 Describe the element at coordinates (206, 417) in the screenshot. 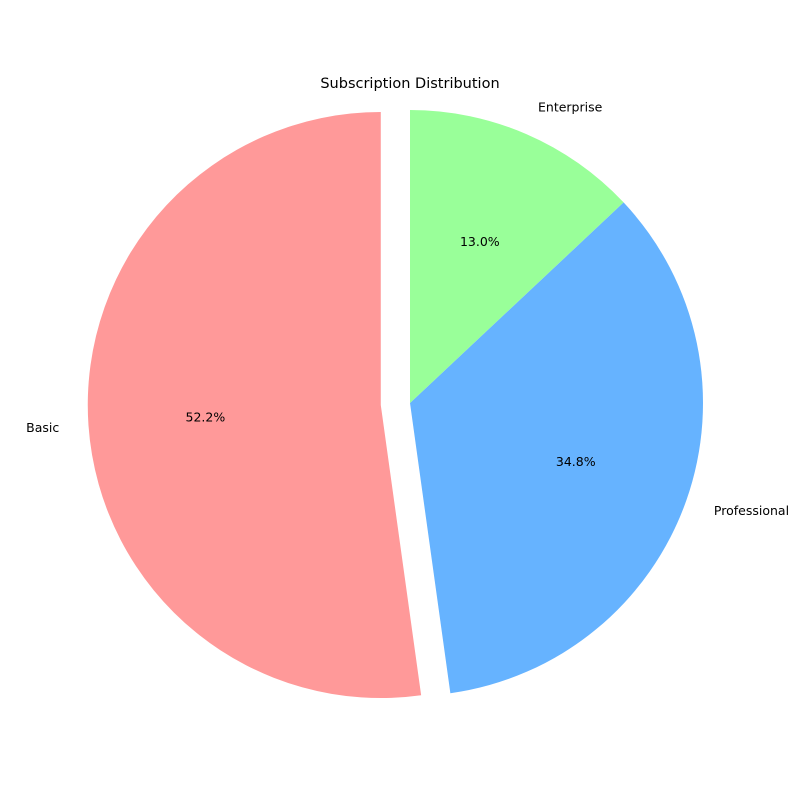

I see `percent-label-basic: 52.2%` at that location.